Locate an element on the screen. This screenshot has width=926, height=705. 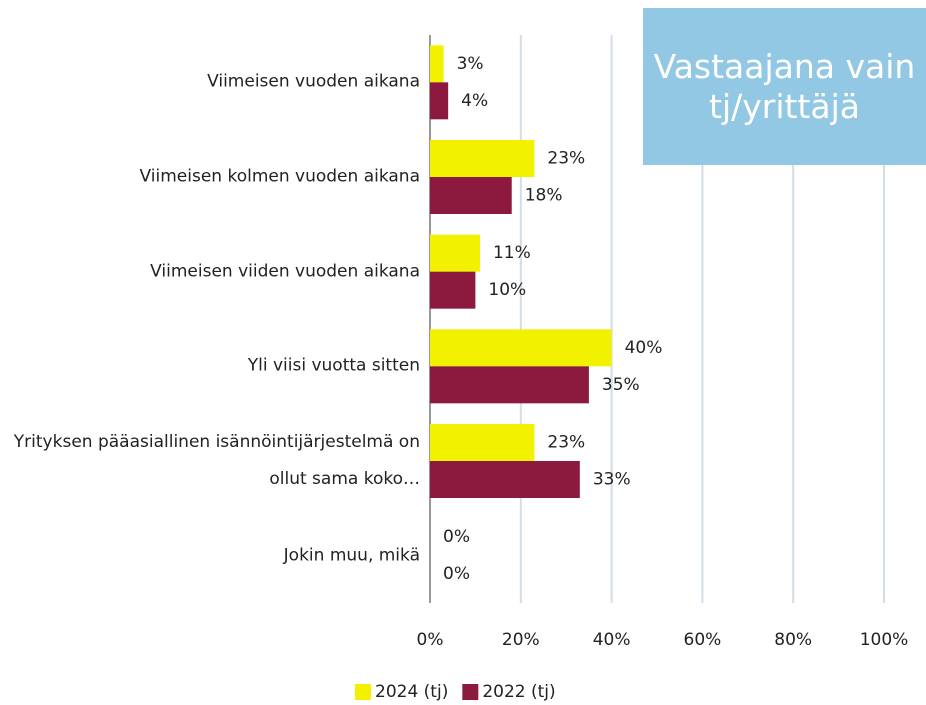
value-label: 4% is located at coordinates (474, 101).